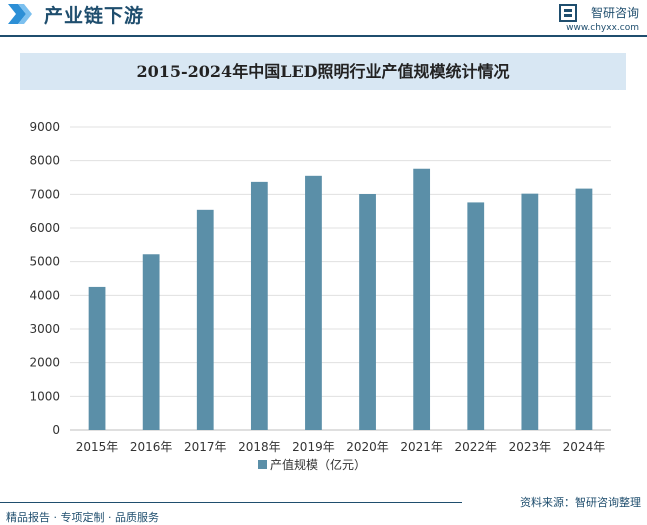  What do you see at coordinates (323, 36) in the screenshot?
I see `header-divider` at bounding box center [323, 36].